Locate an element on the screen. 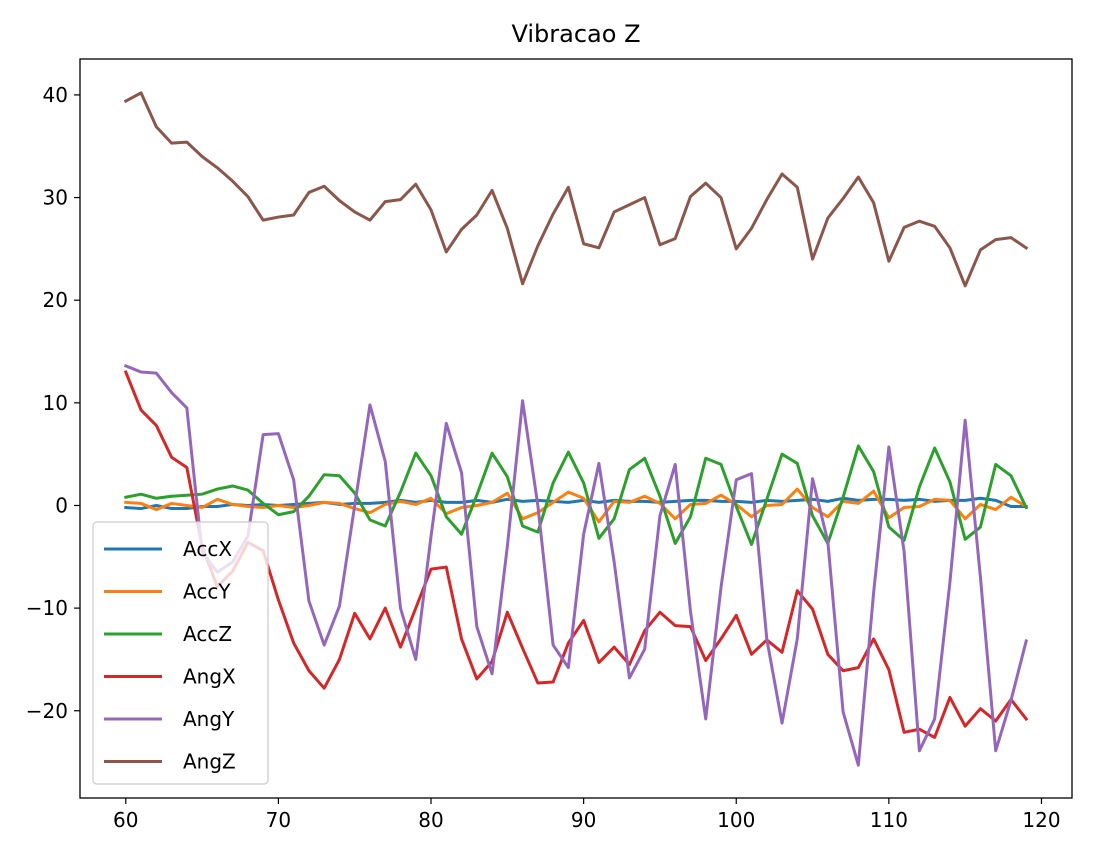  legend-box is located at coordinates (180, 653).